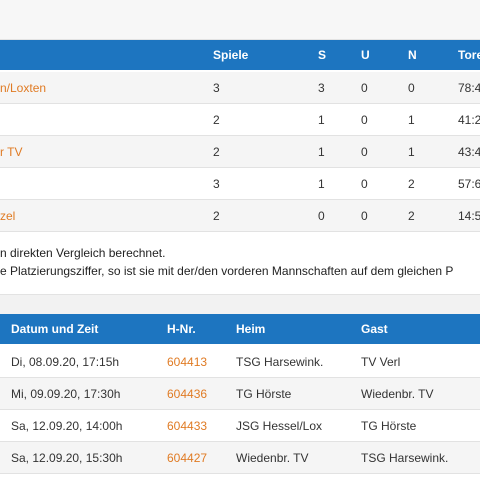 Image resolution: width=480 pixels, height=480 pixels. I want to click on guest-cell: Wiedenbr. TV, so click(397, 394).